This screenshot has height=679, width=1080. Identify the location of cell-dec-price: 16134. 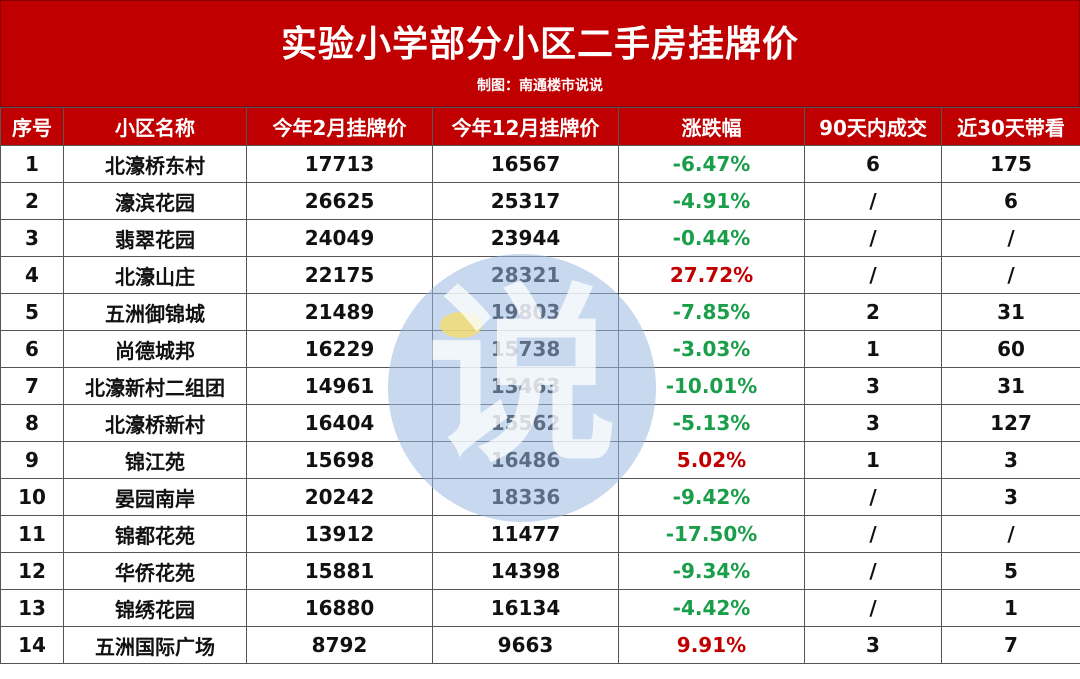
(525, 608).